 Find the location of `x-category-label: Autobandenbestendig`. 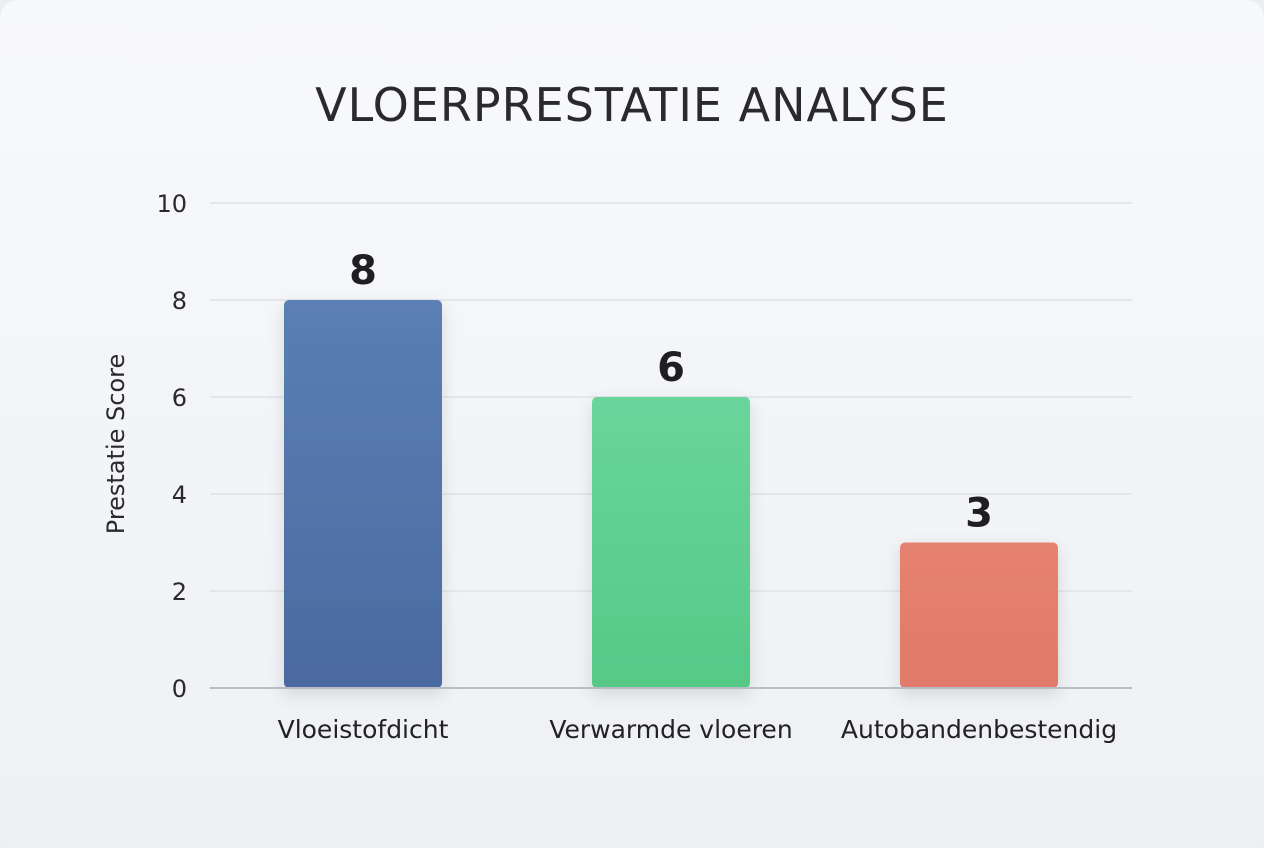

x-category-label: Autobandenbestendig is located at coordinates (979, 729).